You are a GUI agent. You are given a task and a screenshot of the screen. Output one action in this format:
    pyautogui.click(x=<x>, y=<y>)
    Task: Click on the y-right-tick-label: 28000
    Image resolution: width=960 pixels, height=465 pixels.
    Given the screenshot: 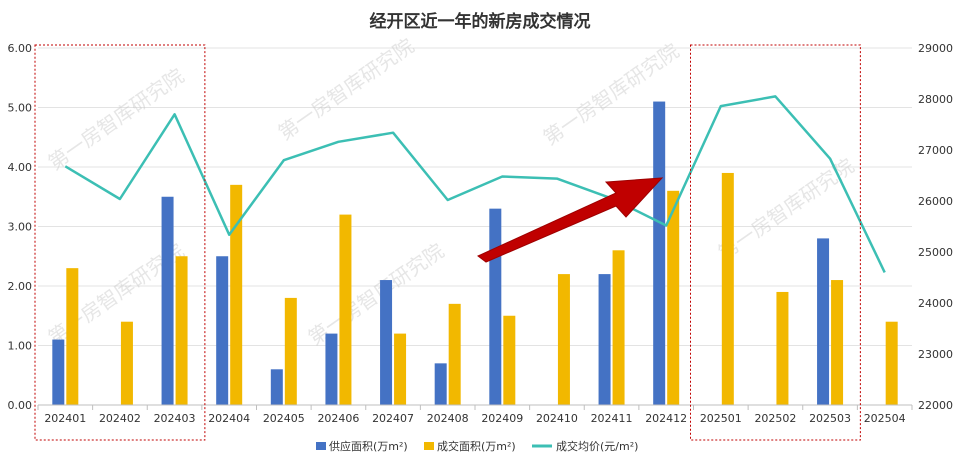 What is the action you would take?
    pyautogui.click(x=935, y=99)
    